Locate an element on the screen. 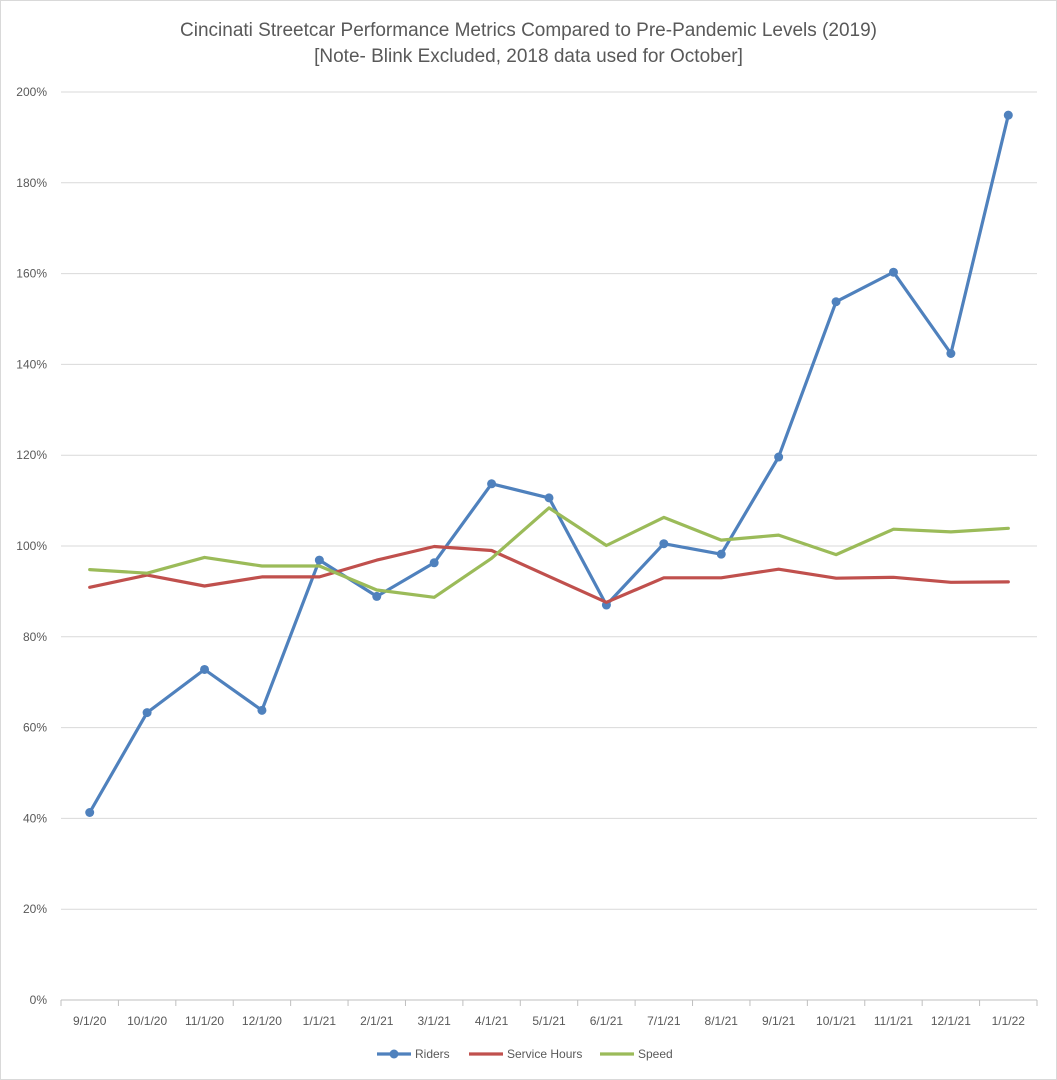 The image size is (1057, 1080). speed-line is located at coordinates (549, 552).